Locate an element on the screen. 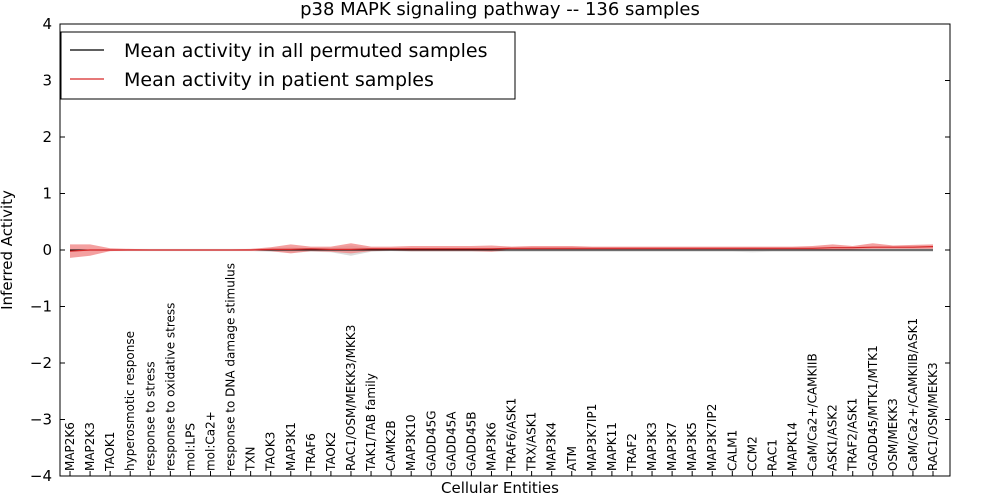 This screenshot has width=1000, height=500. legend-box is located at coordinates (288, 65).